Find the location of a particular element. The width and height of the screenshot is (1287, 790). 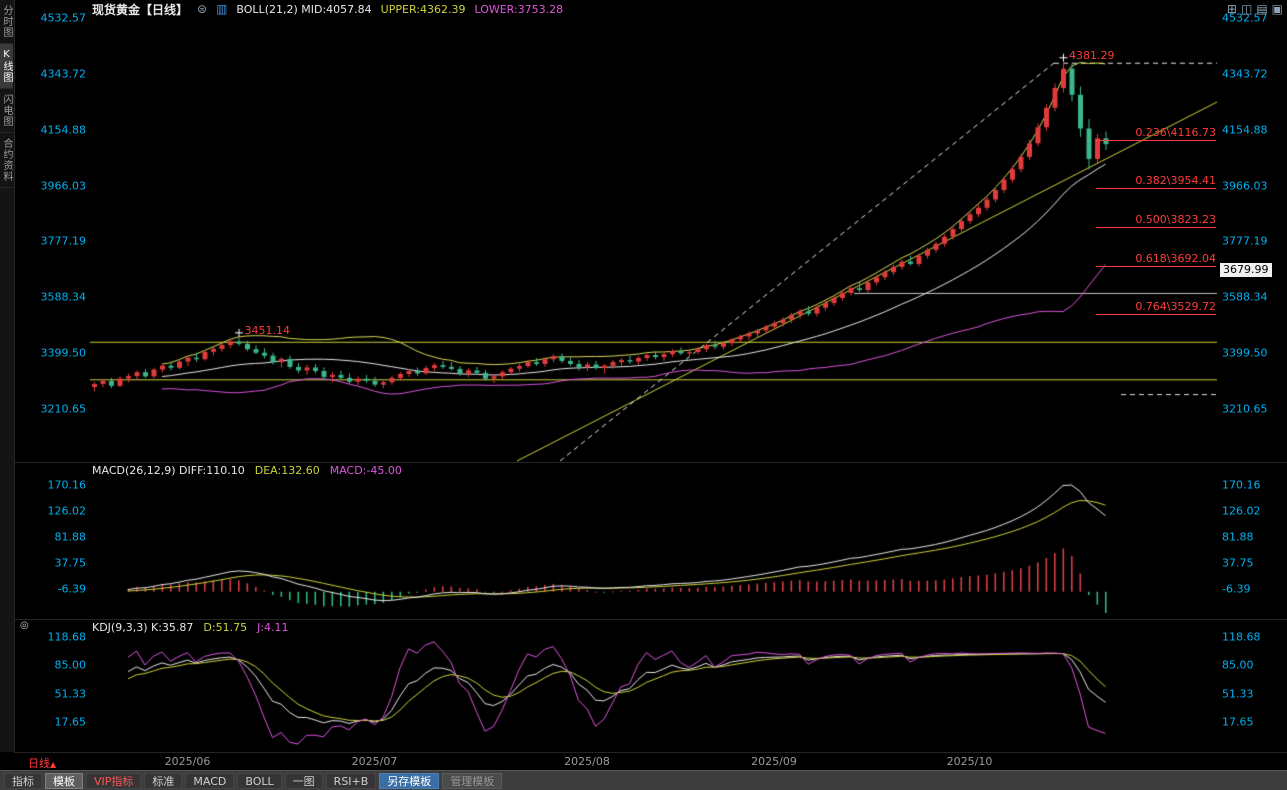

x-axis-label: 2025/08 is located at coordinates (587, 761).